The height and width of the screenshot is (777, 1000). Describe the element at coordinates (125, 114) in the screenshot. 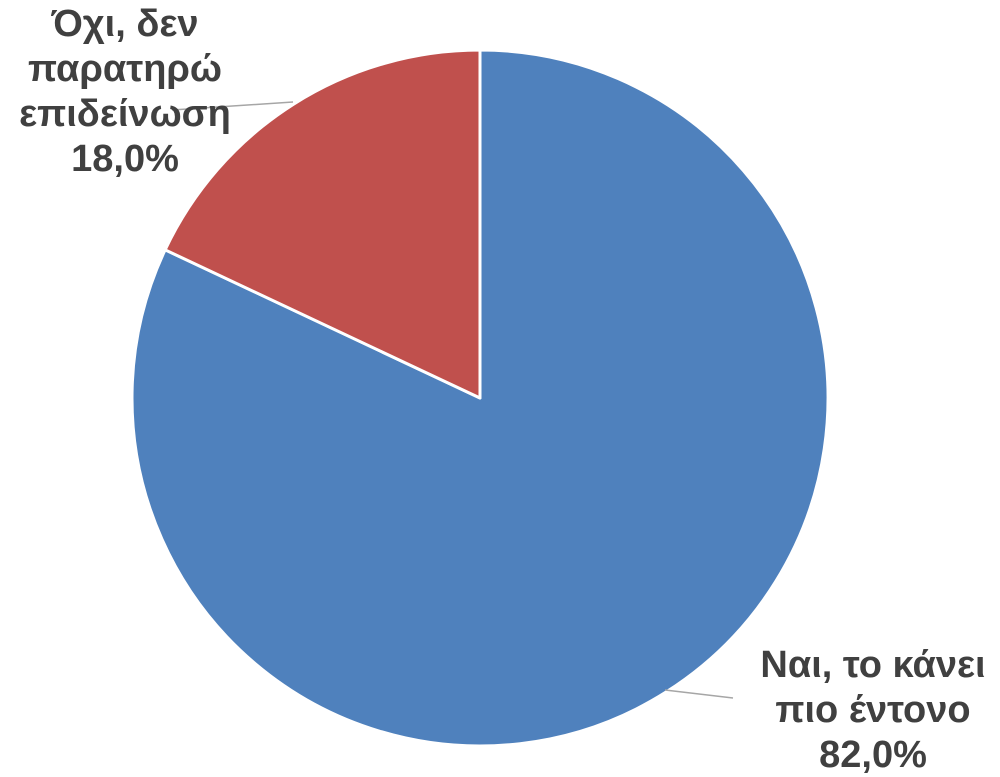

I see `data-label-no-line-3: επιδείνωση` at that location.